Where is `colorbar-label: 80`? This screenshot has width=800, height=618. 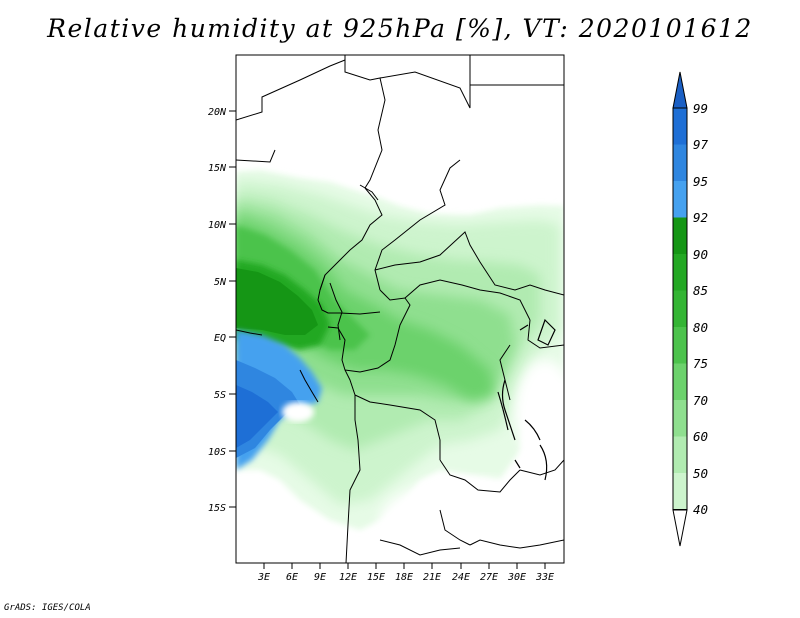 colorbar-label: 80 is located at coordinates (700, 327).